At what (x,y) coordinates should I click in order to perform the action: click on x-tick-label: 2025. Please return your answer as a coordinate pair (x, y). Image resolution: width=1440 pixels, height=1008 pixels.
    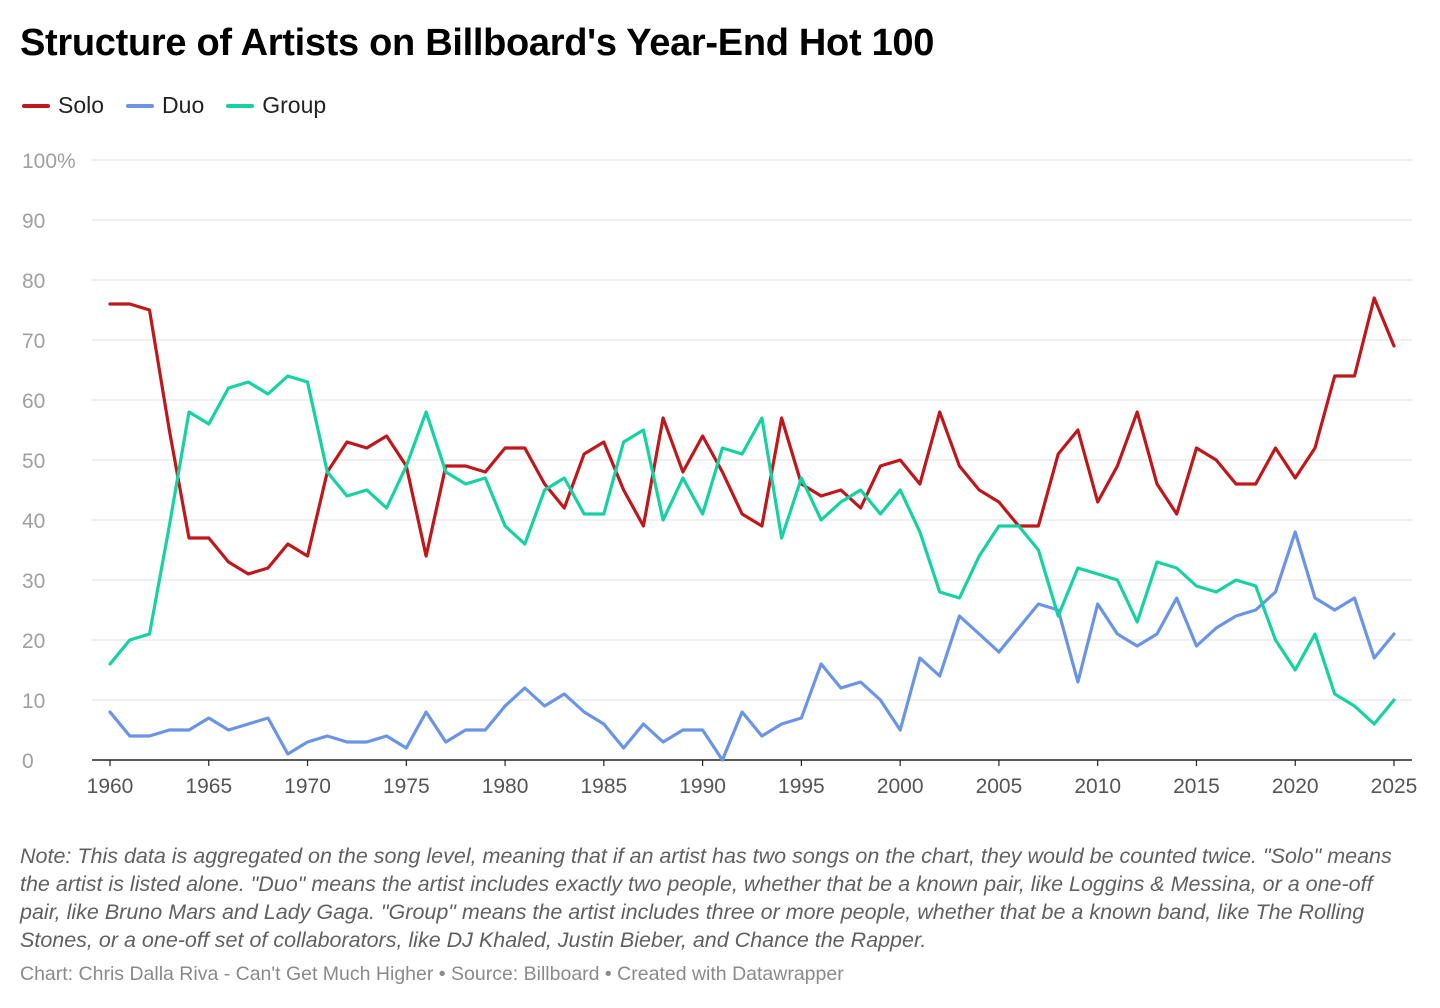
    Looking at the image, I should click on (1394, 786).